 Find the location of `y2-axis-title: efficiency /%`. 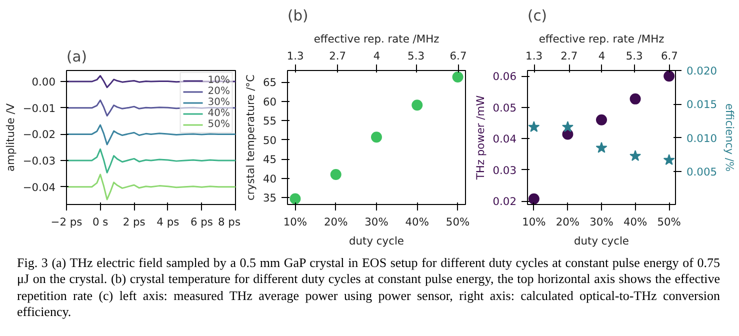

y2-axis-title: efficiency /% is located at coordinates (729, 137).